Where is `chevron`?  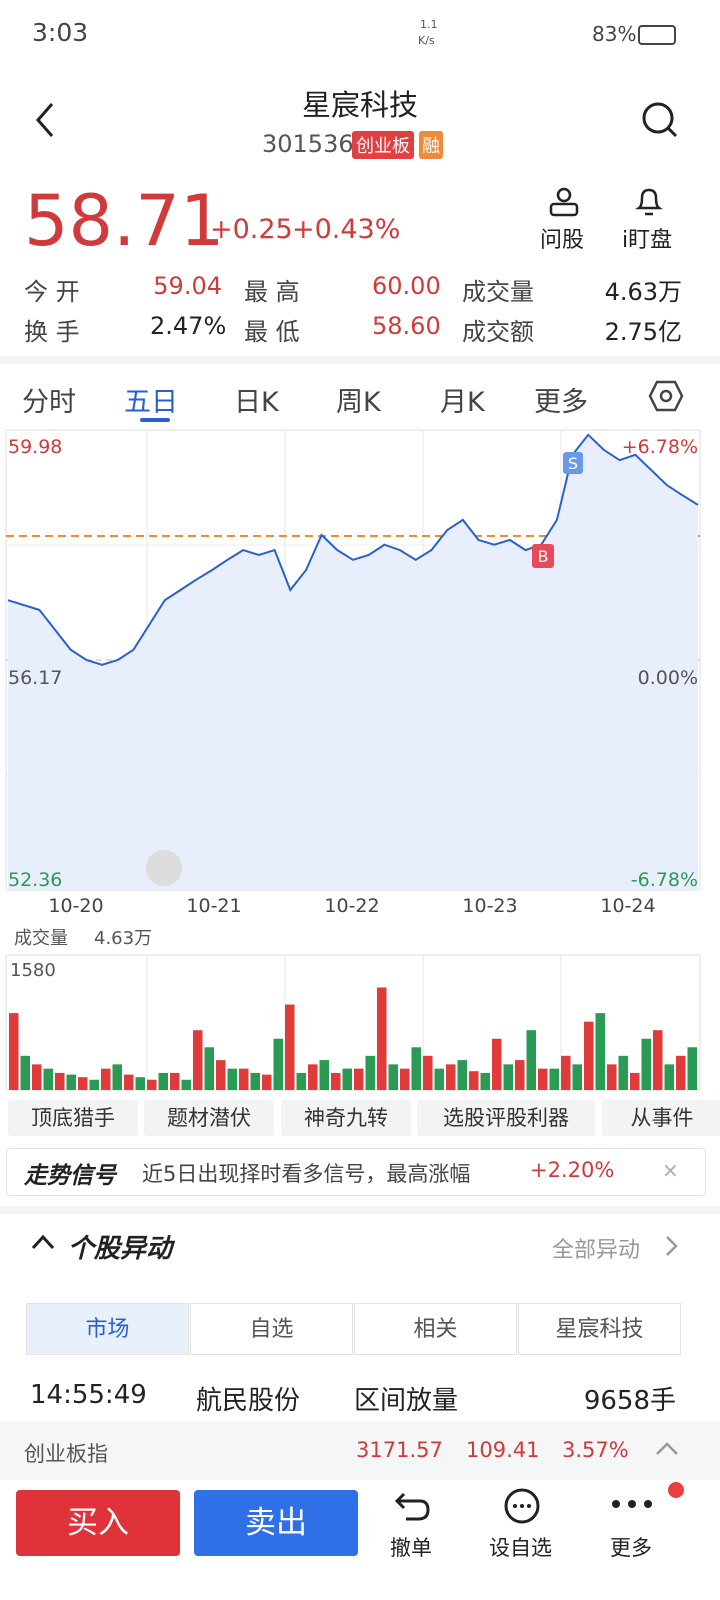 chevron is located at coordinates (672, 1246).